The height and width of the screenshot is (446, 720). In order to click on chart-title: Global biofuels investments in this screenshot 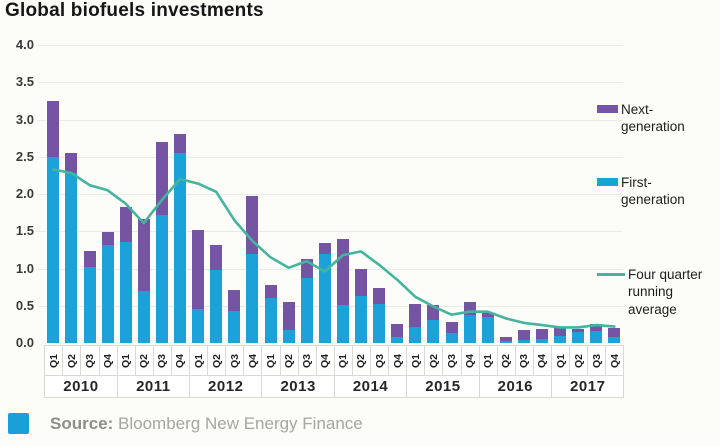, I will do `click(134, 10)`.